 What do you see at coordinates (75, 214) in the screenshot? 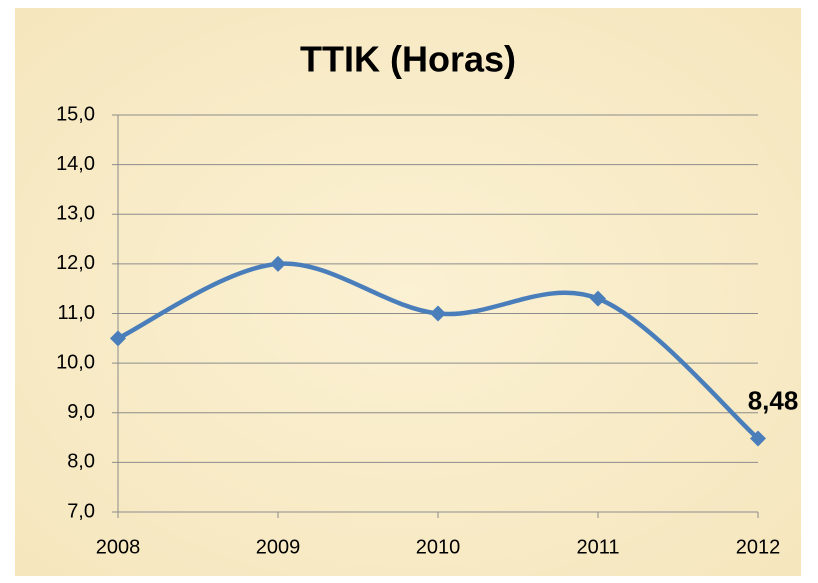
I see `y-tick-label: 13,0` at bounding box center [75, 214].